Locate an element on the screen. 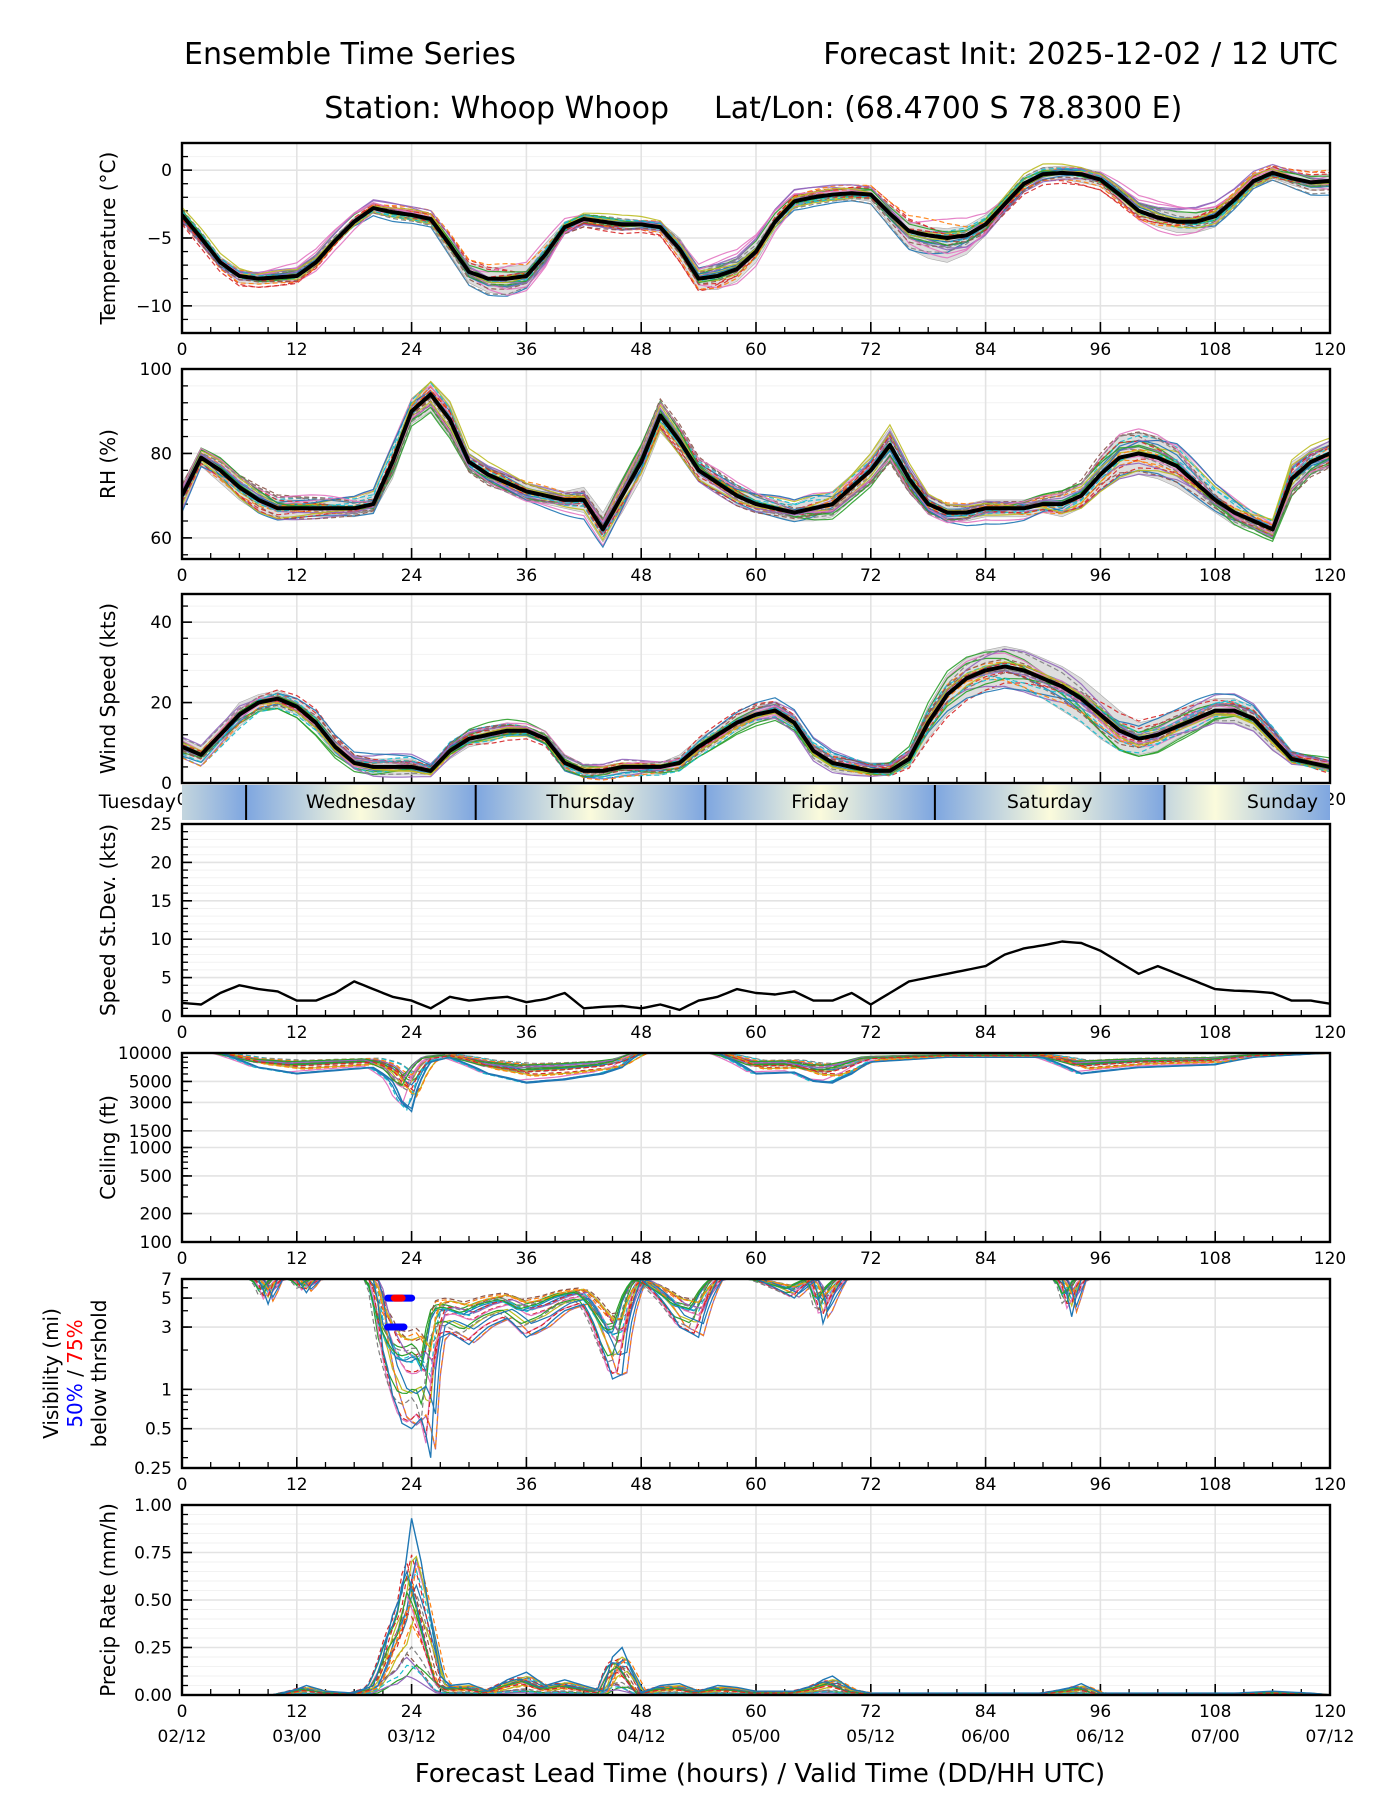 The image size is (1400, 1800). ensemble-mean-line is located at coordinates (756, 718).